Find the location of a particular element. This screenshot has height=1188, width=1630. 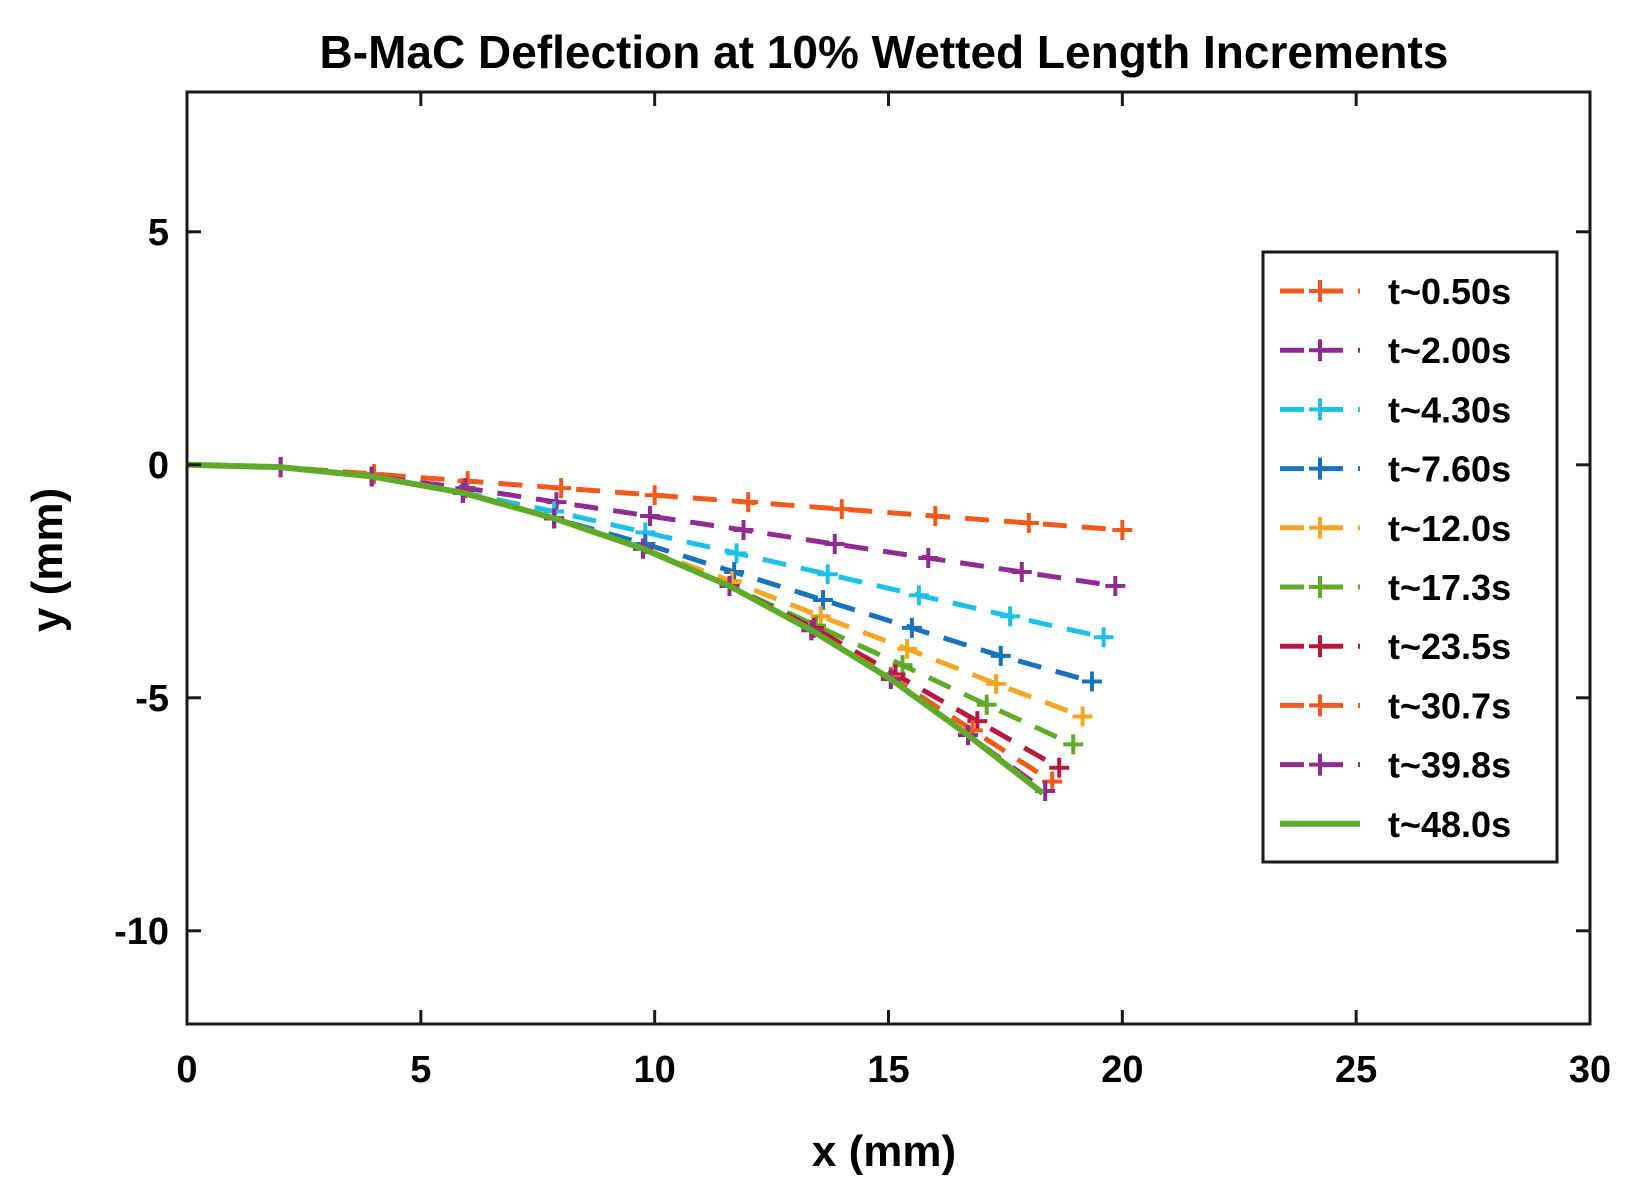

y-tick-label: -5 is located at coordinates (152, 699).